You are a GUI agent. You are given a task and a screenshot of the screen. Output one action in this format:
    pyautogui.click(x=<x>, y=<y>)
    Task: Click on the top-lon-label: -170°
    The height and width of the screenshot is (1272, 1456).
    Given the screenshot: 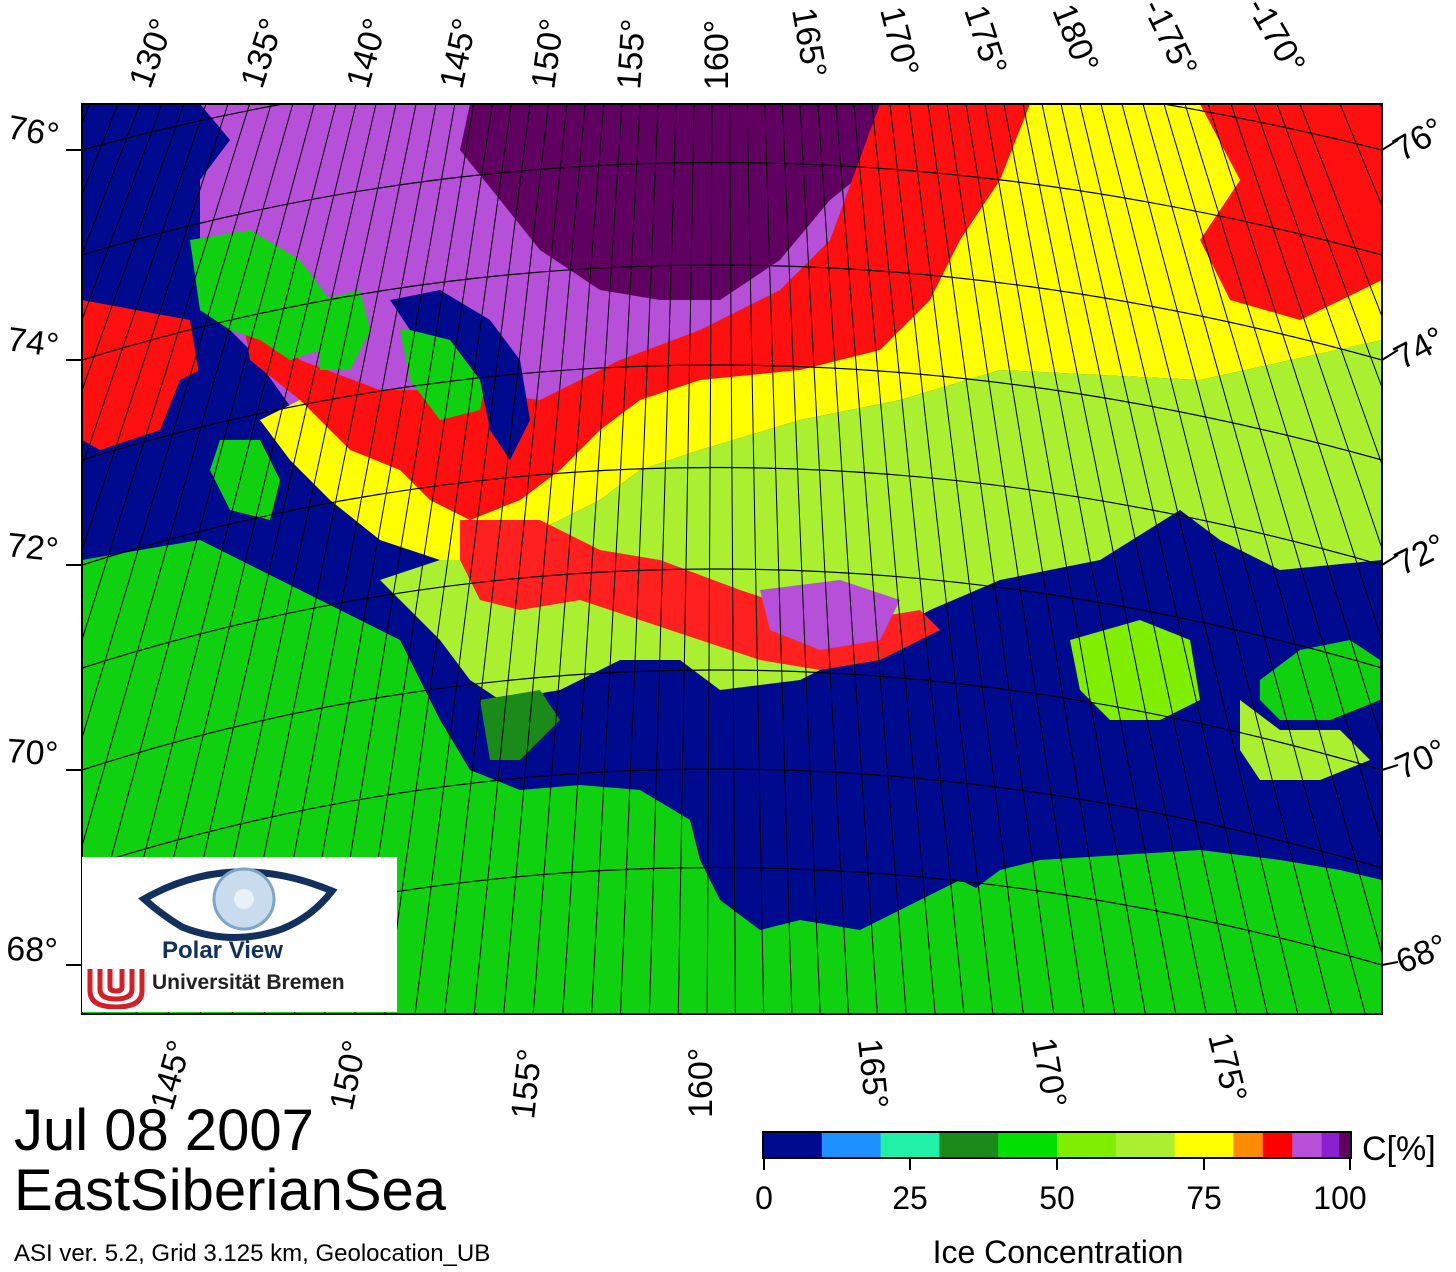 What is the action you would take?
    pyautogui.click(x=1276, y=40)
    